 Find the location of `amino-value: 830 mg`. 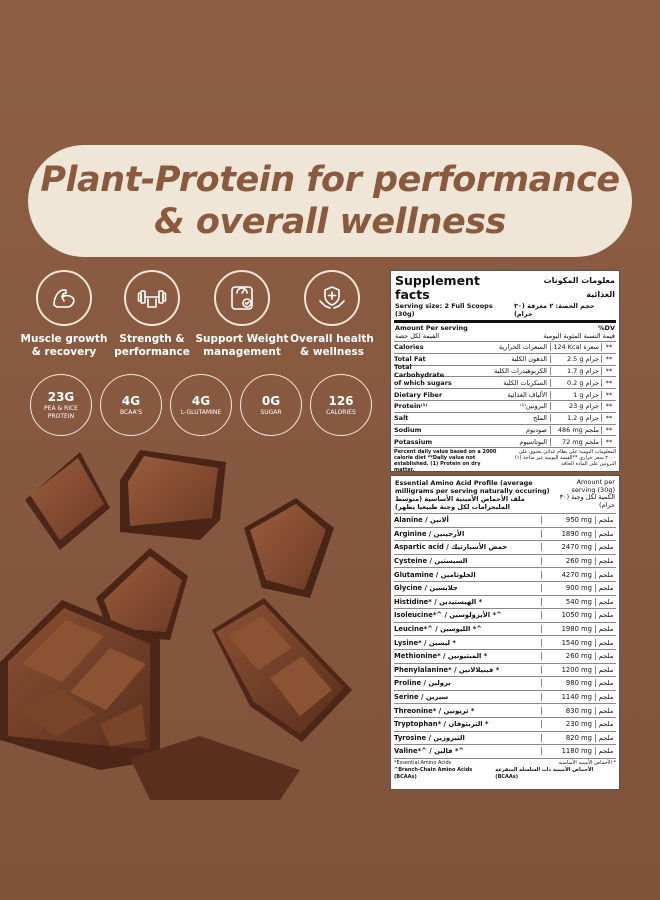

amino-value: 830 mg is located at coordinates (568, 711).